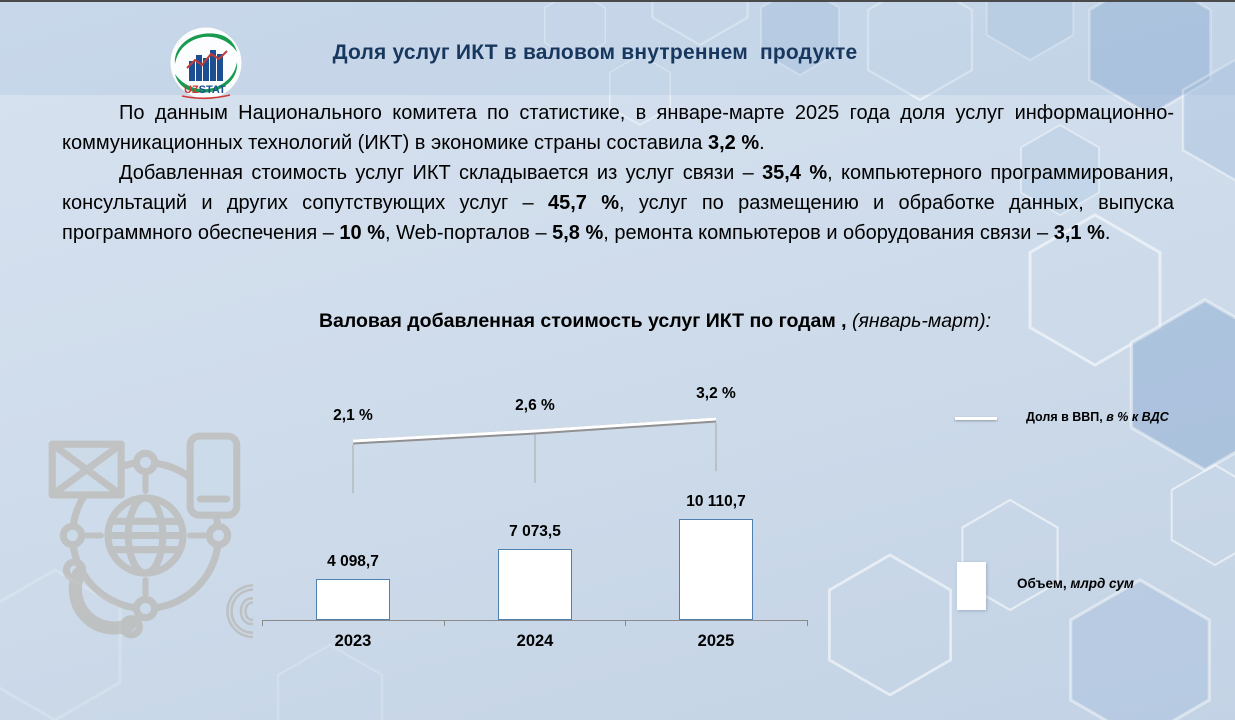 The image size is (1235, 720). I want to click on at-sign-icon: @, so click(238, 606).